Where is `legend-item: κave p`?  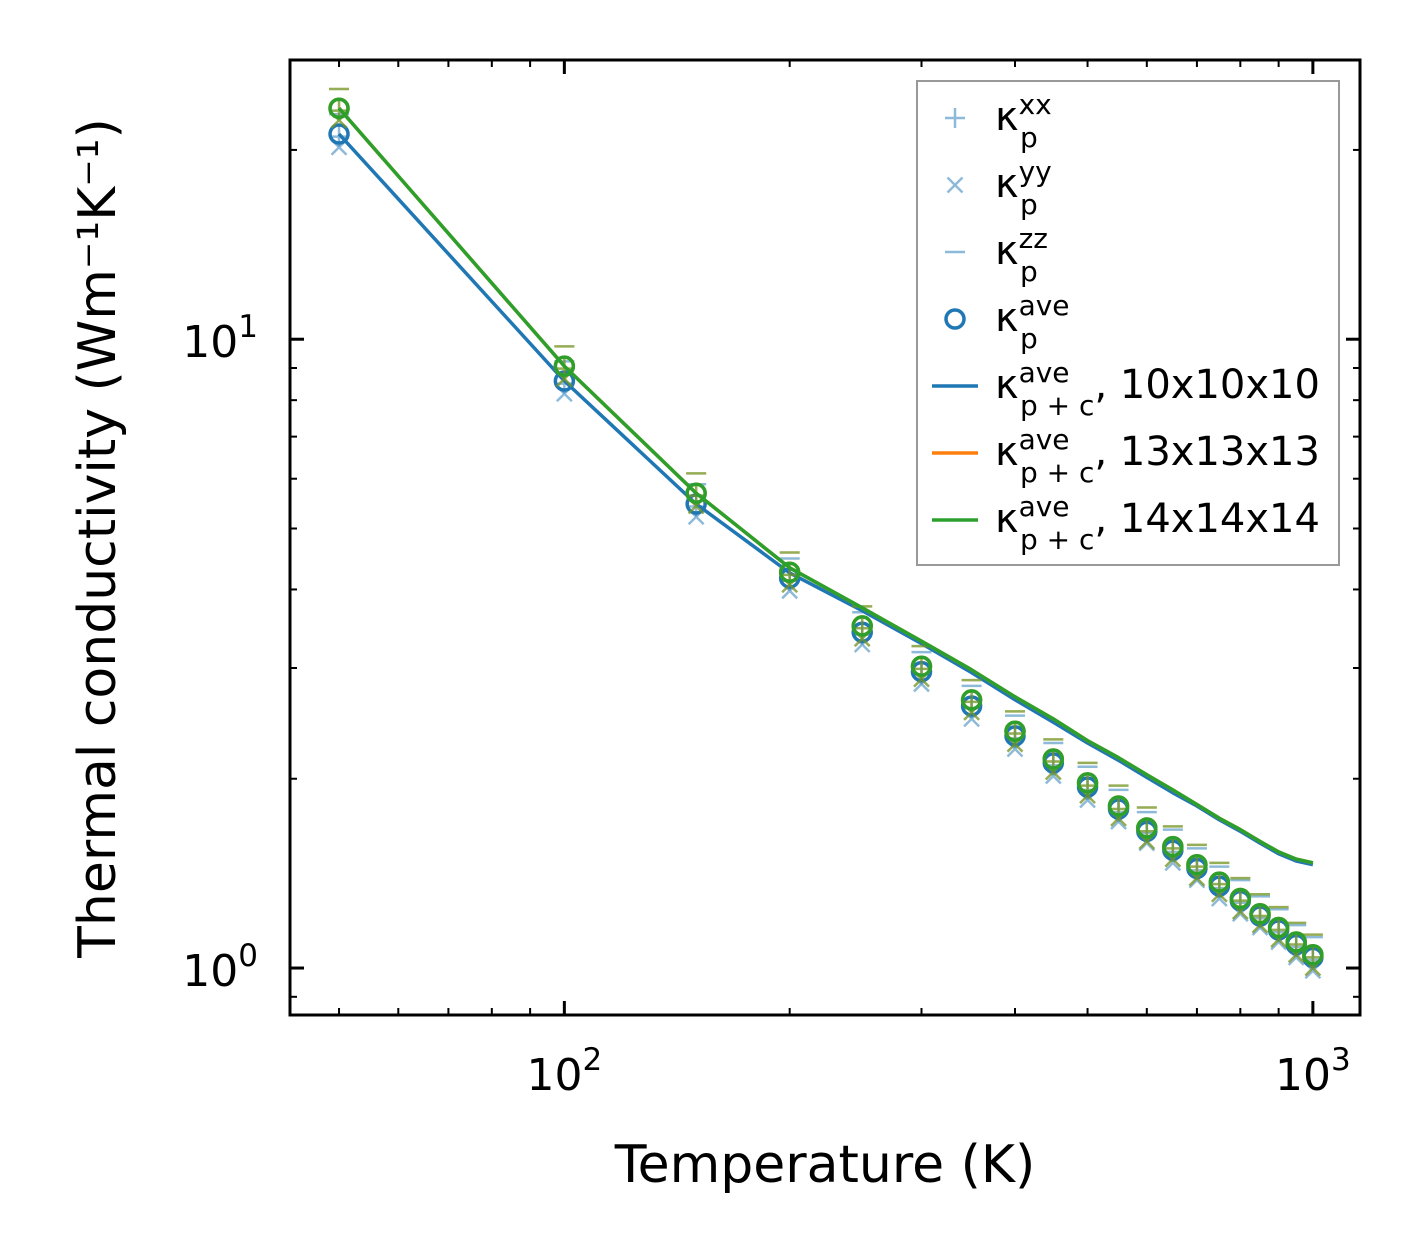 legend-item: κave p is located at coordinates (1007, 322).